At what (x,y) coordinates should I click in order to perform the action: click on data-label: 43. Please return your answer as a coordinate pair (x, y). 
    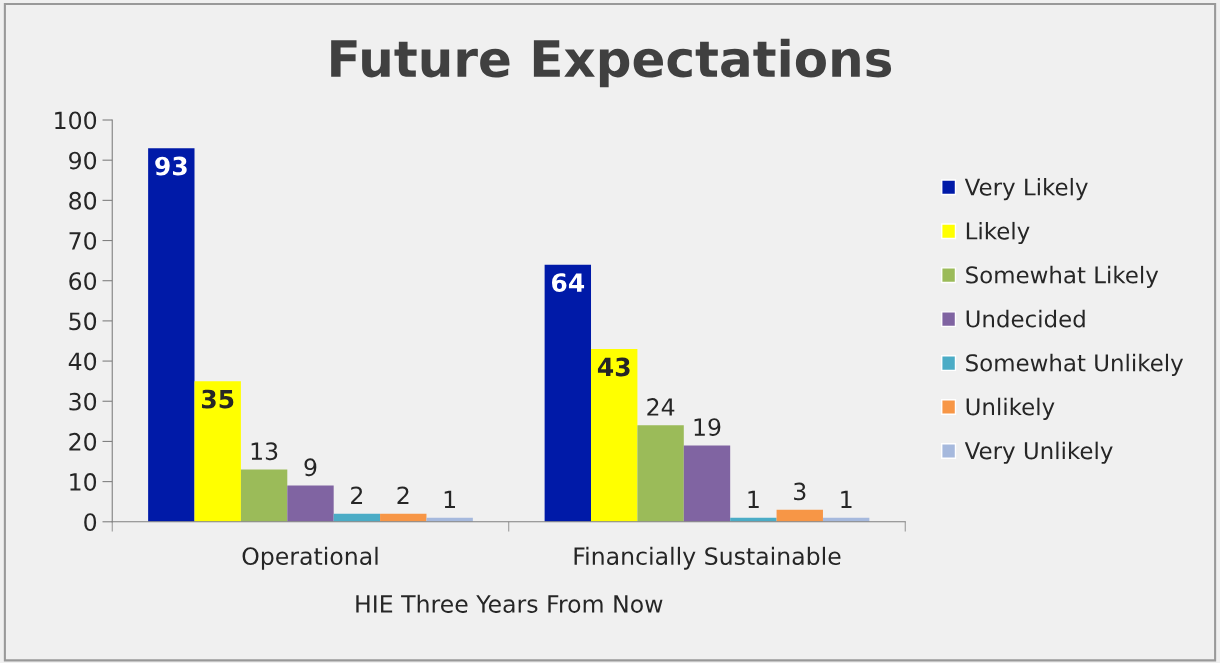
    Looking at the image, I should click on (613, 367).